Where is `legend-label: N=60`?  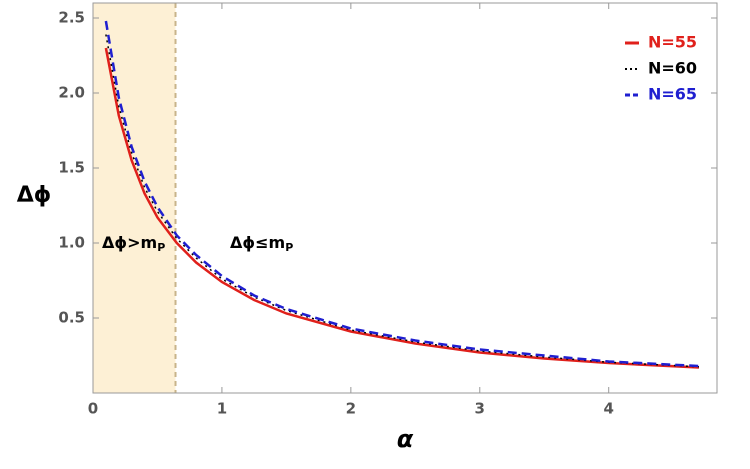 legend-label: N=60 is located at coordinates (672, 68).